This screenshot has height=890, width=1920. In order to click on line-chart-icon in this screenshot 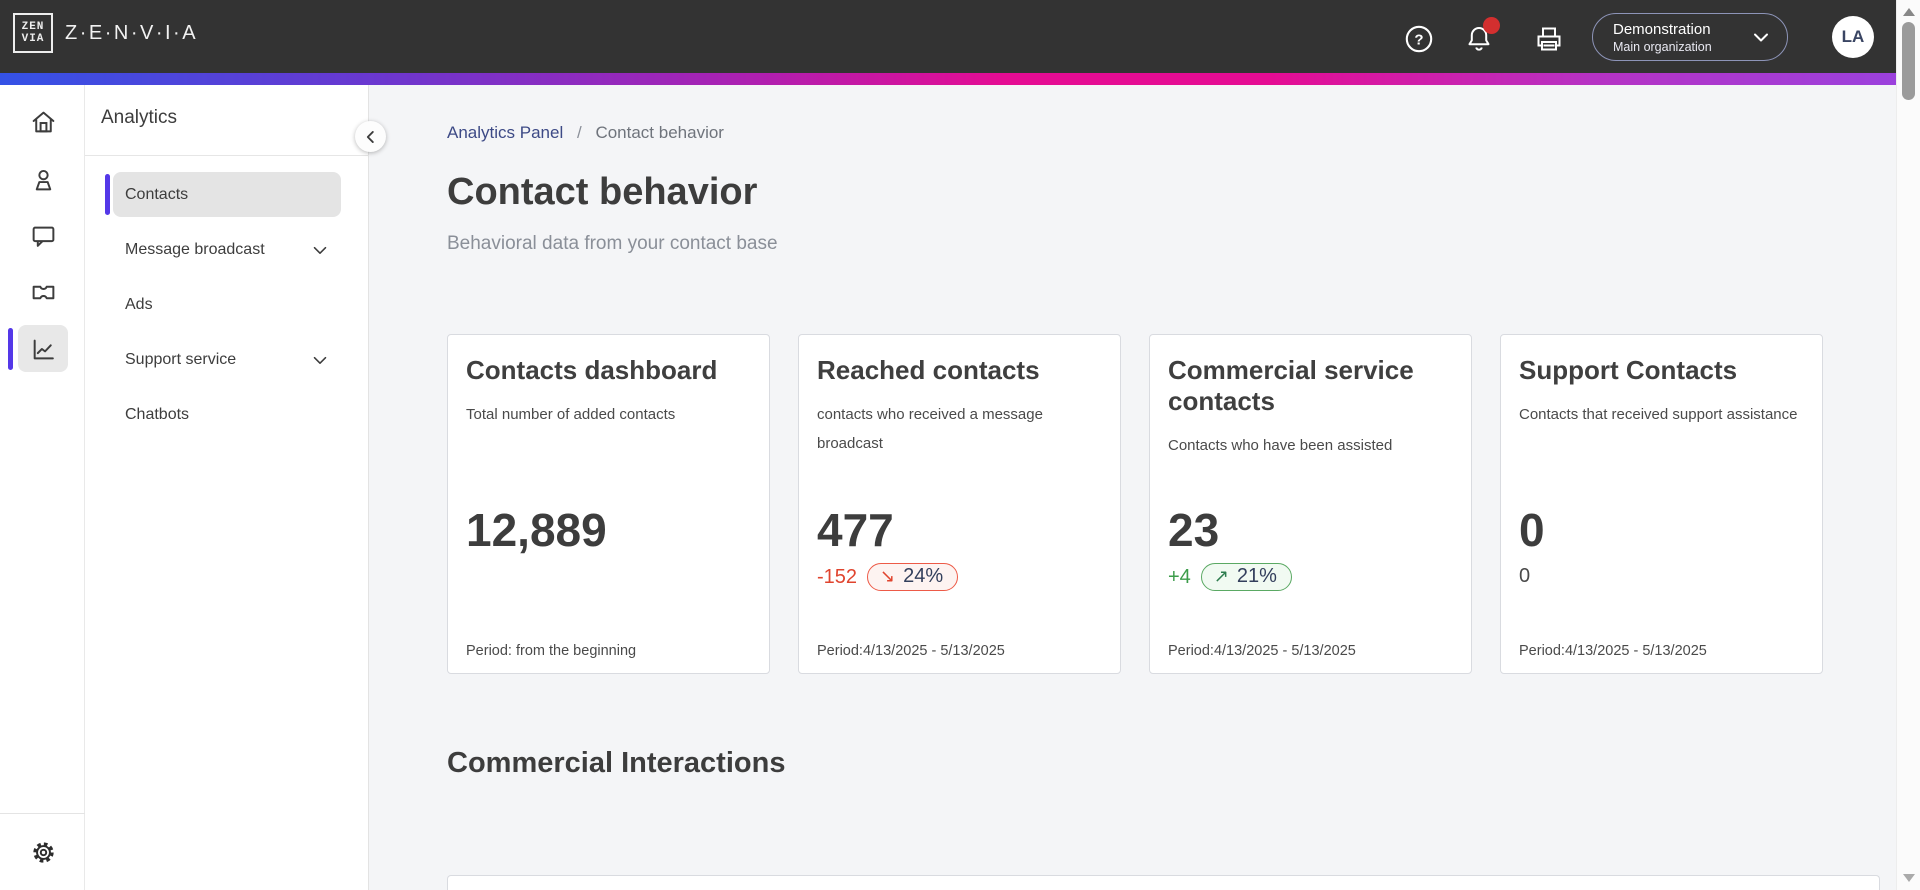, I will do `click(43, 349)`.